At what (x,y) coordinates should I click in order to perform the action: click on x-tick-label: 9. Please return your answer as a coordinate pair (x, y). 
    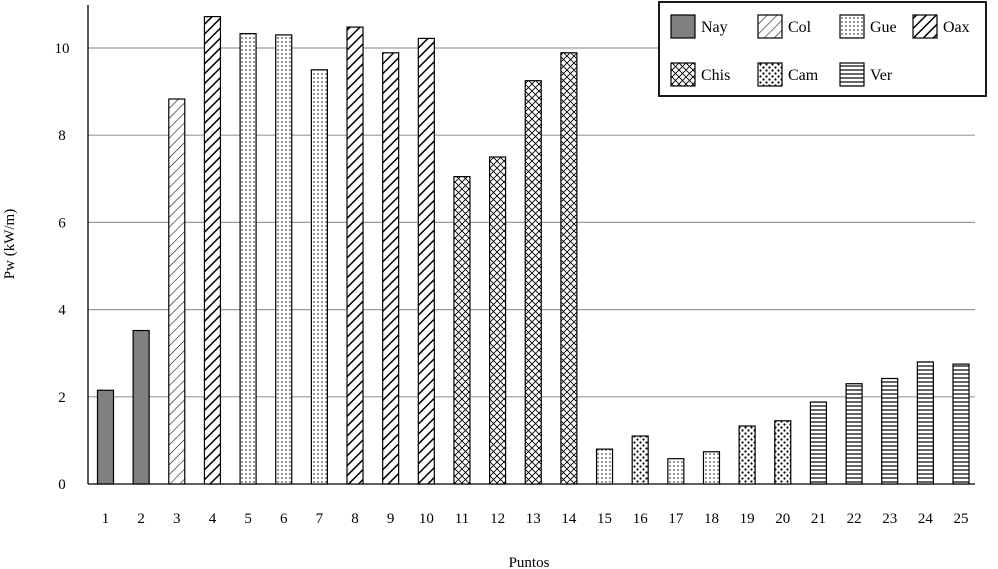
    Looking at the image, I should click on (391, 519).